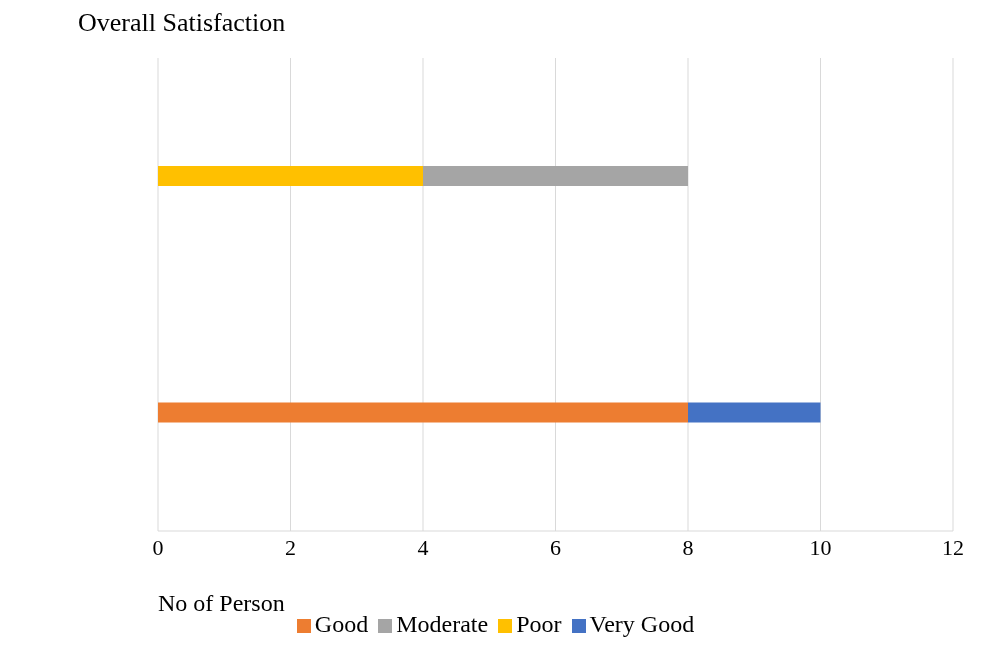 The height and width of the screenshot is (662, 1001). What do you see at coordinates (539, 624) in the screenshot?
I see `legend-label: Poor` at bounding box center [539, 624].